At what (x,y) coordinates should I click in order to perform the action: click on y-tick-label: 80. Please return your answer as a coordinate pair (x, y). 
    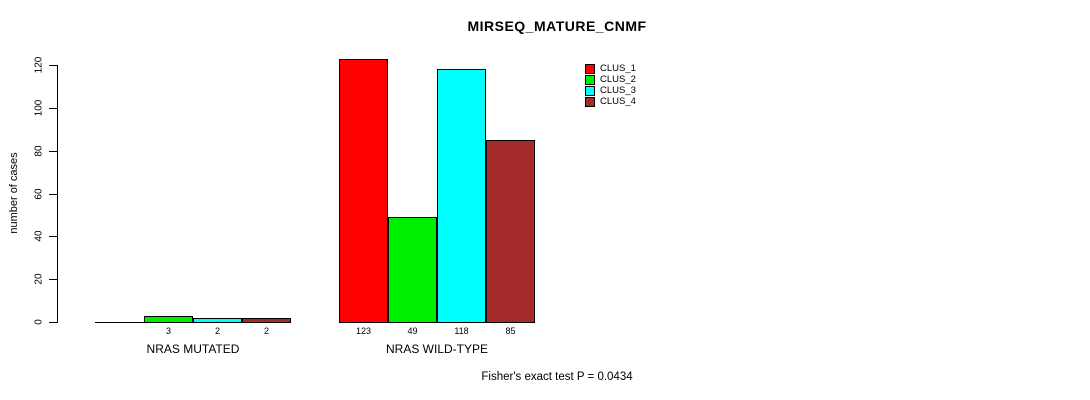
    Looking at the image, I should click on (39, 151).